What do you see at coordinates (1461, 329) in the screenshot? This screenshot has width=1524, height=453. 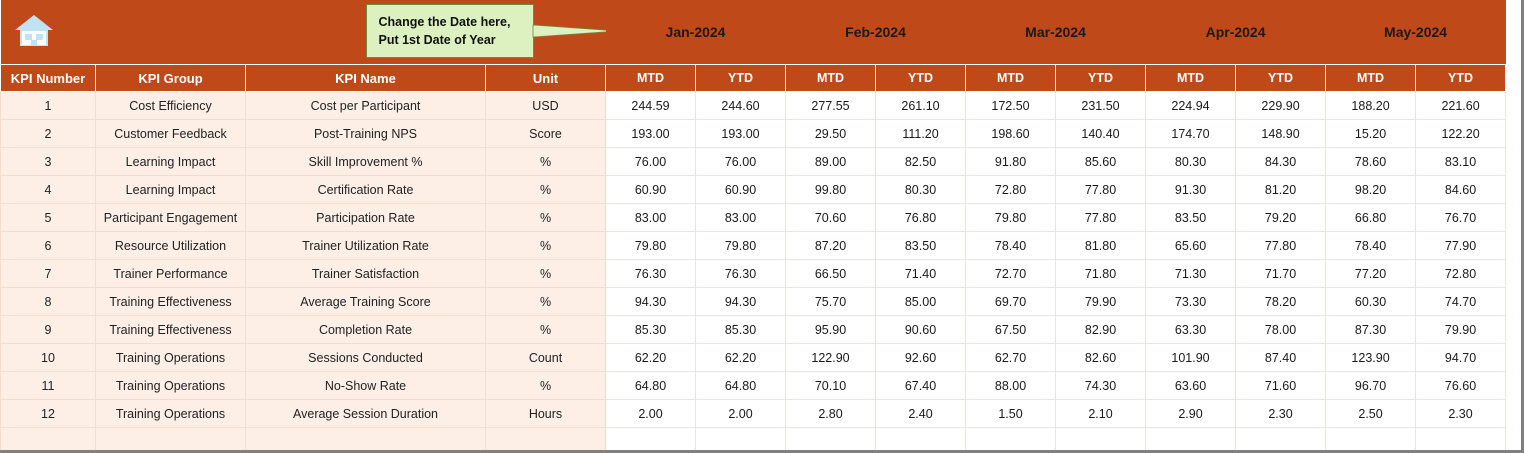 I see `value-cell-may-ytd: 79.90` at bounding box center [1461, 329].